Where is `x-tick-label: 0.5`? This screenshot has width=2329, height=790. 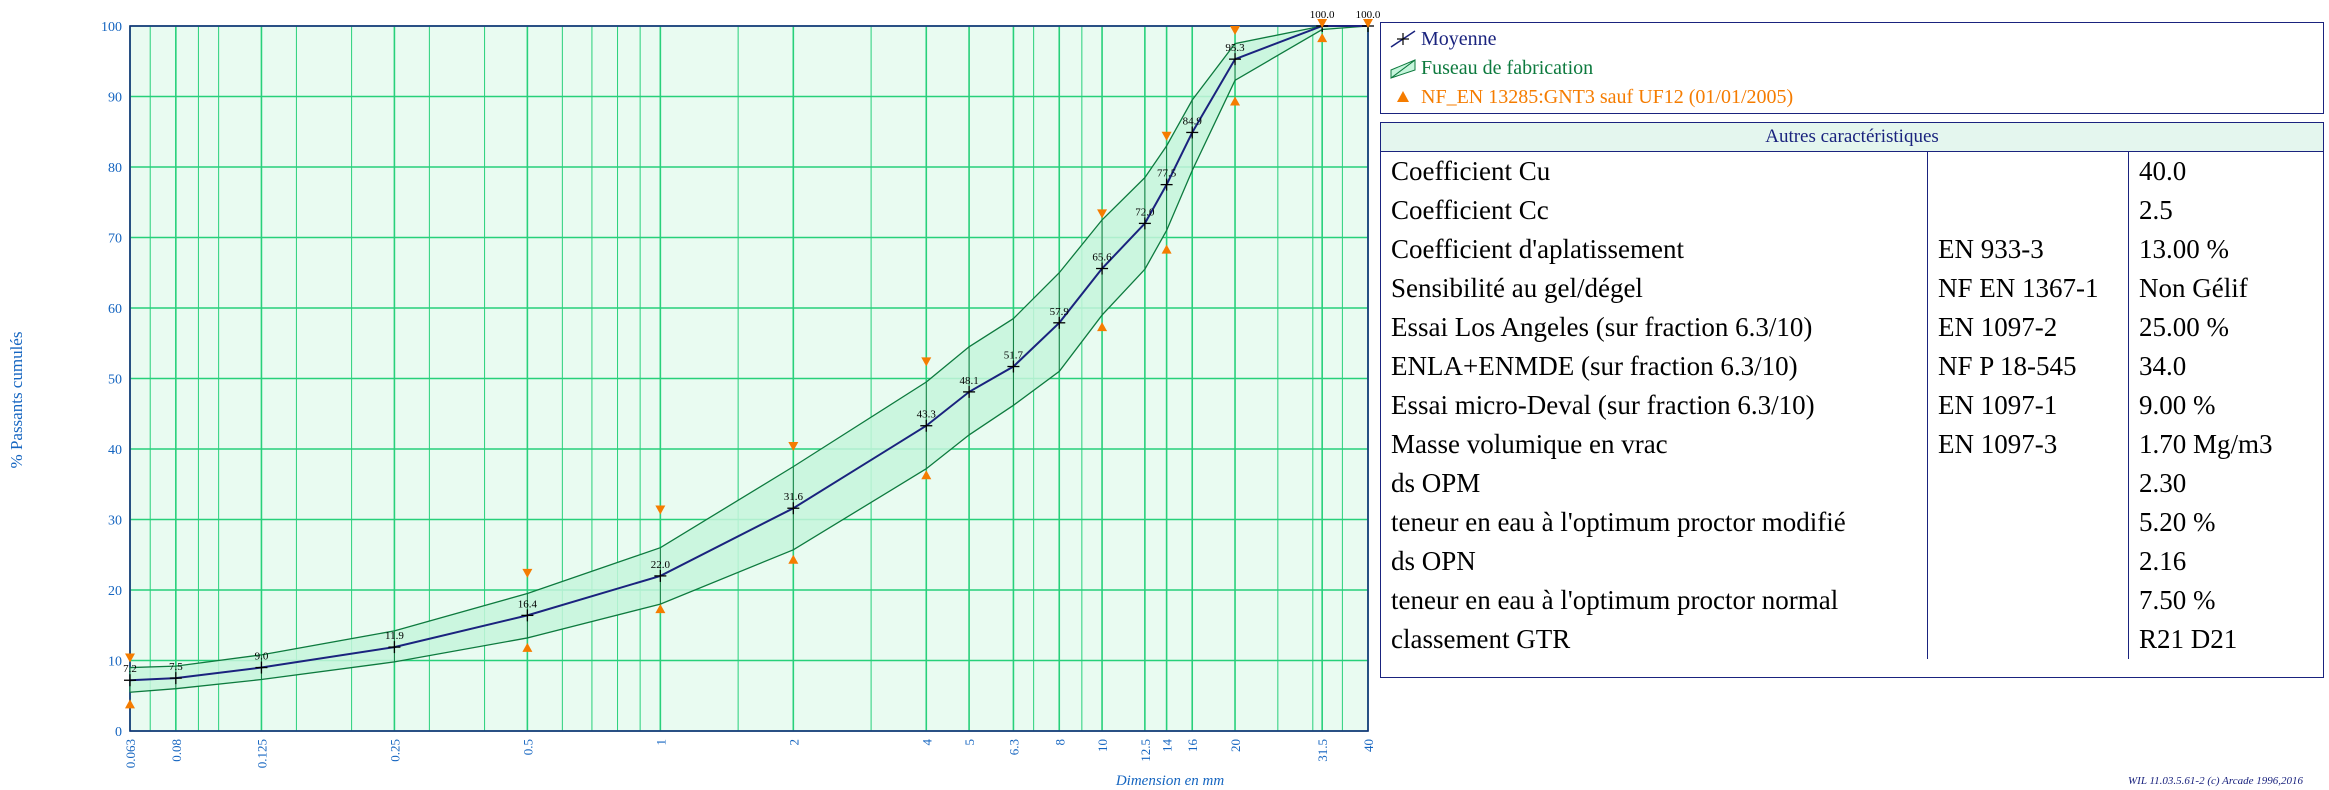 x-tick-label: 0.5 is located at coordinates (527, 747).